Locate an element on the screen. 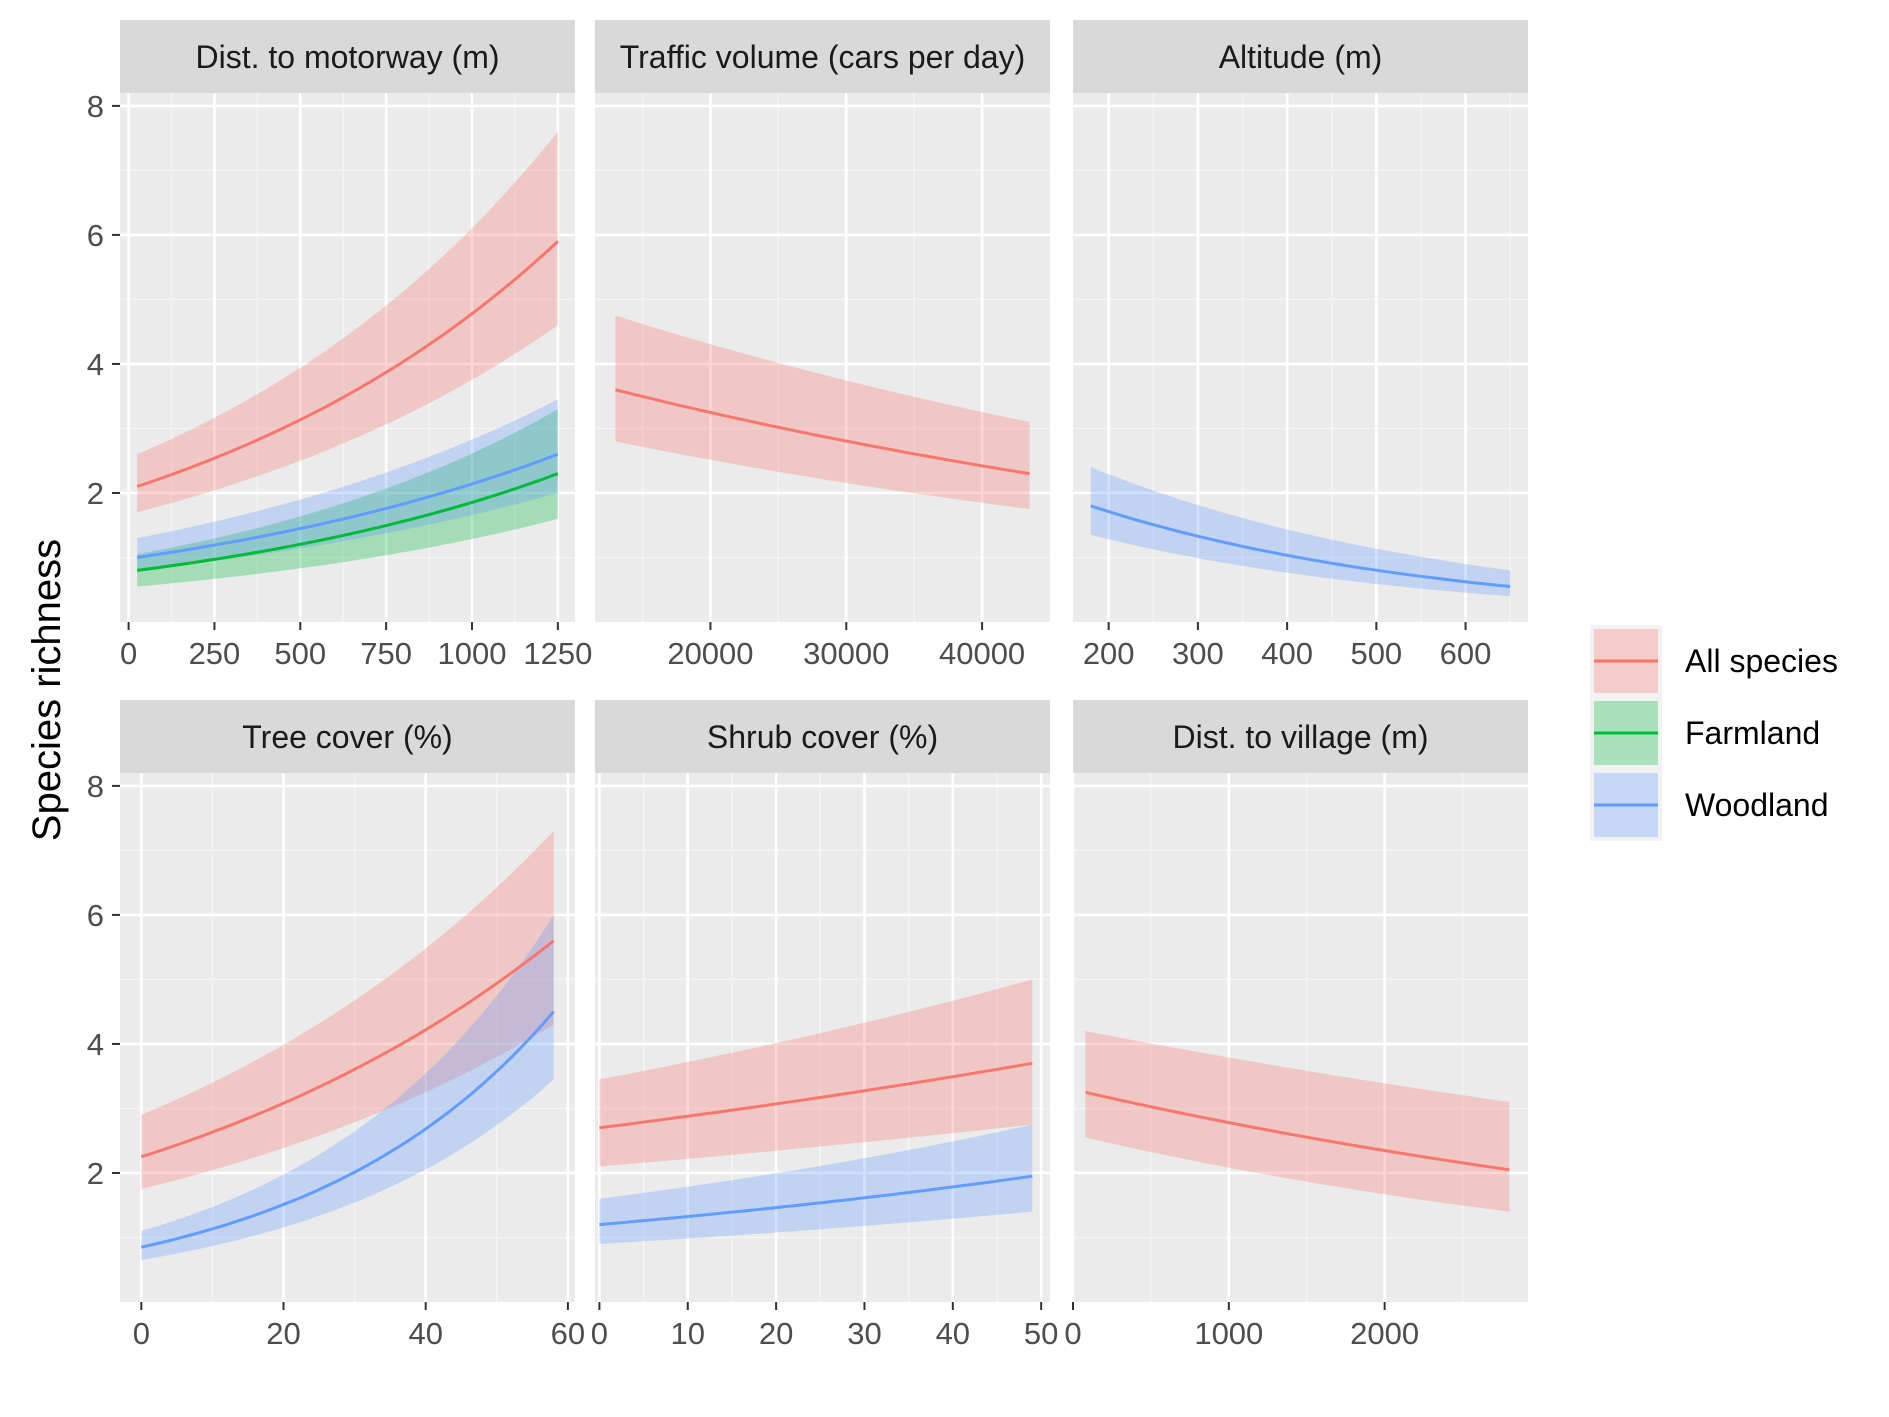 This screenshot has height=1417, width=1889. legend-label: Woodland is located at coordinates (1757, 805).